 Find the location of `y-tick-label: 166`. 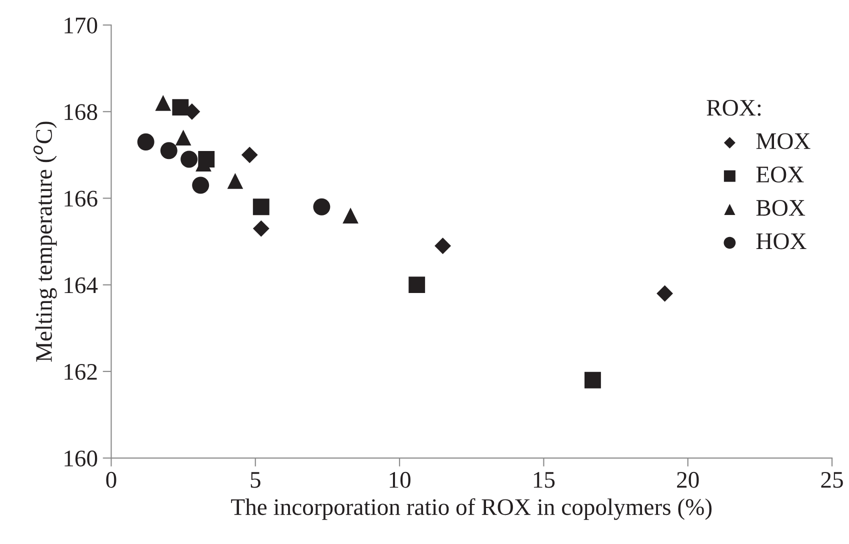

y-tick-label: 166 is located at coordinates (81, 198).